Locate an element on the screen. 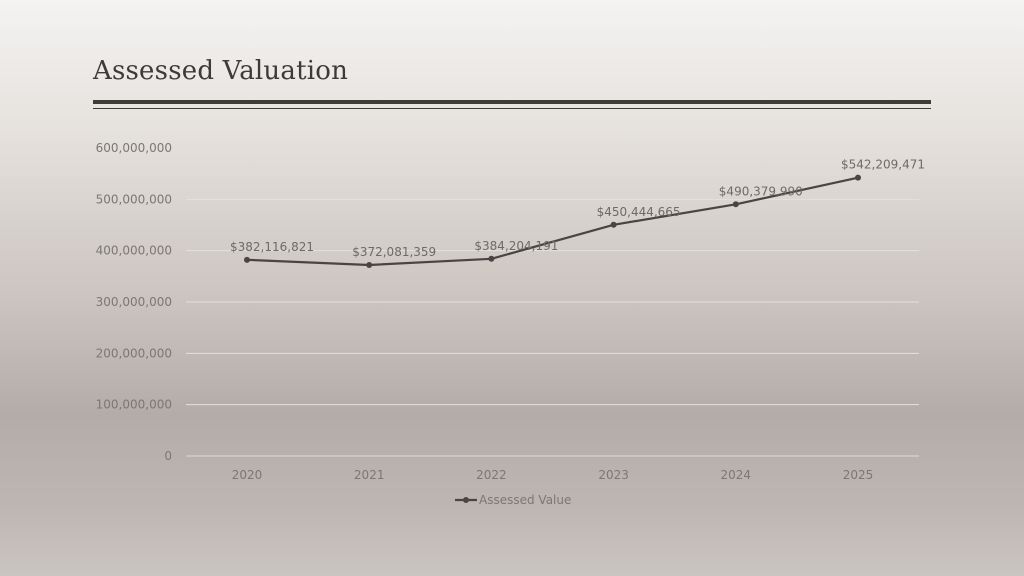  x-tick-label: 2025 is located at coordinates (858, 475).